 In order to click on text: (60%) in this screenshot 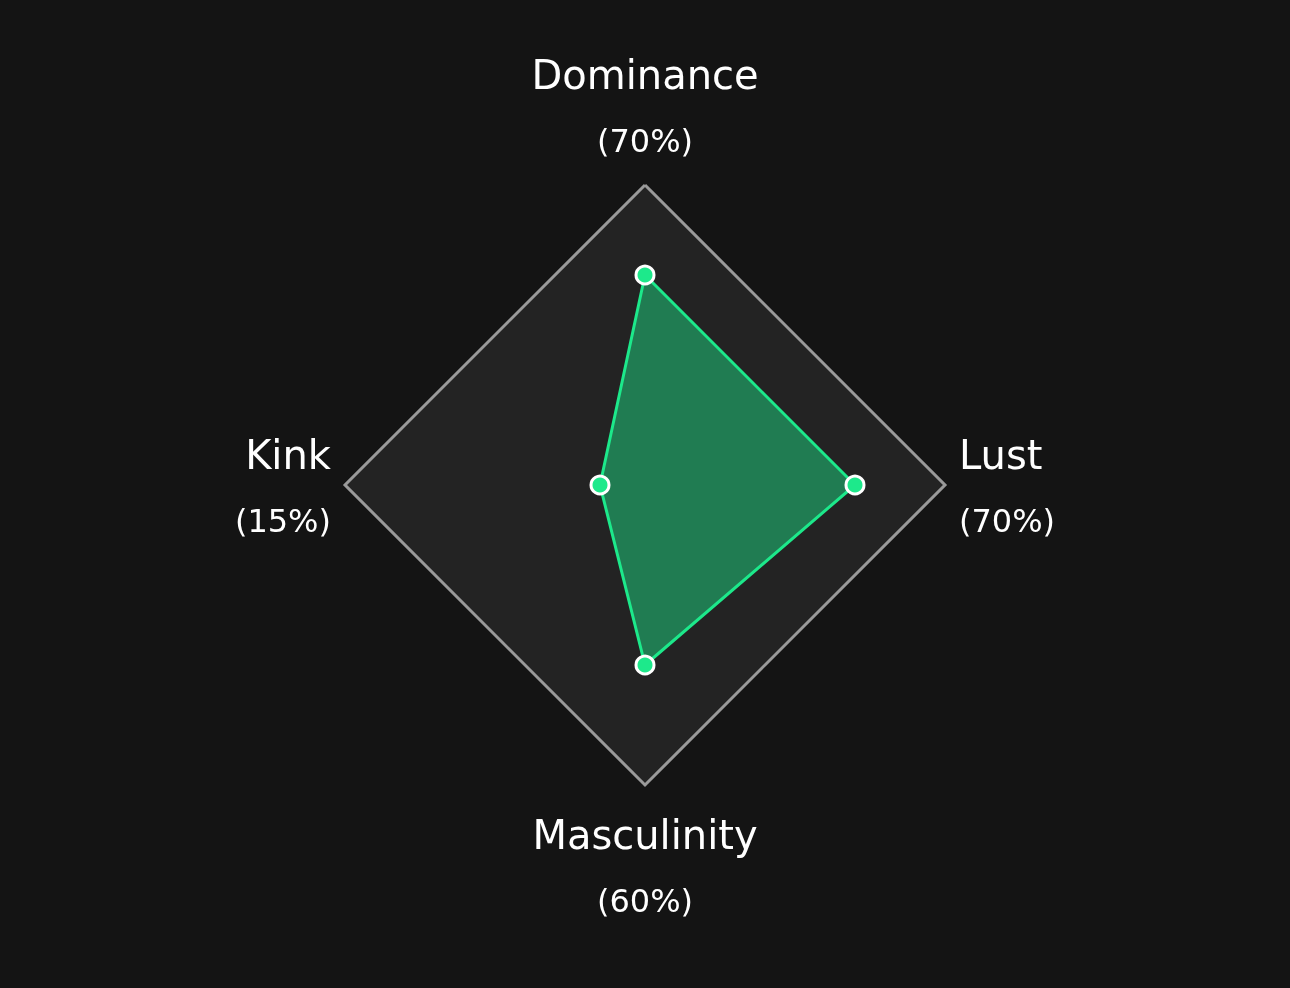, I will do `click(645, 901)`.